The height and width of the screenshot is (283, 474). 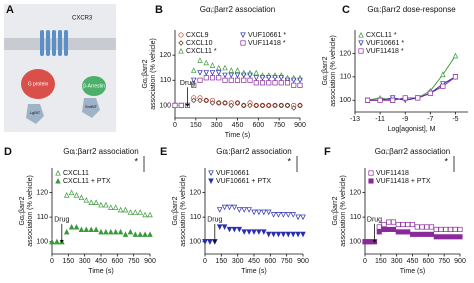 What do you see at coordinates (163, 152) in the screenshot?
I see `panel-letter: E` at bounding box center [163, 152].